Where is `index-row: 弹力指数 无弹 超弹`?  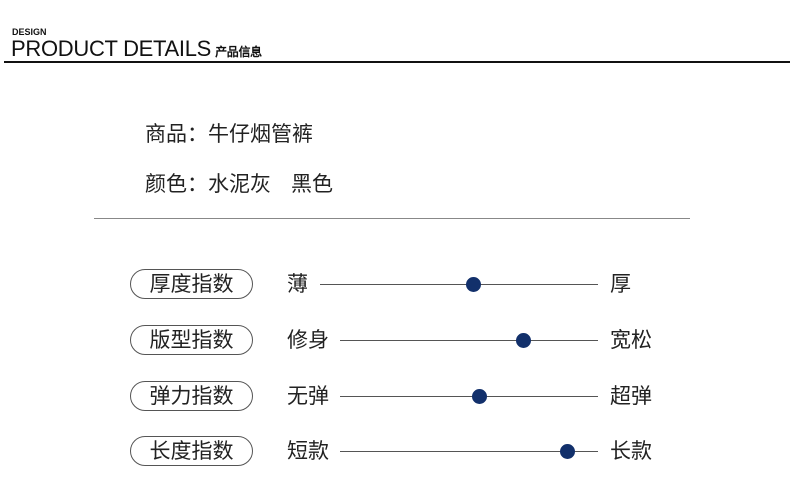
index-row: 弹力指数 无弹 超弹 is located at coordinates (395, 398).